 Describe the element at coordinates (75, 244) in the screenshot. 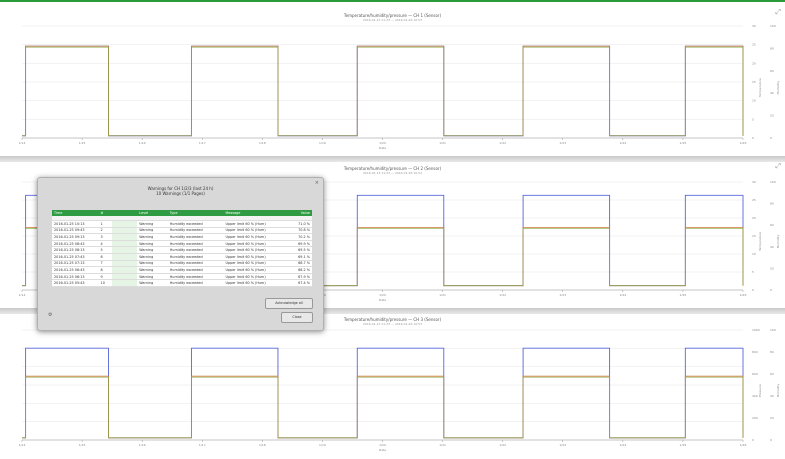

I see `table-cell: 2016-01-25 08:43` at that location.